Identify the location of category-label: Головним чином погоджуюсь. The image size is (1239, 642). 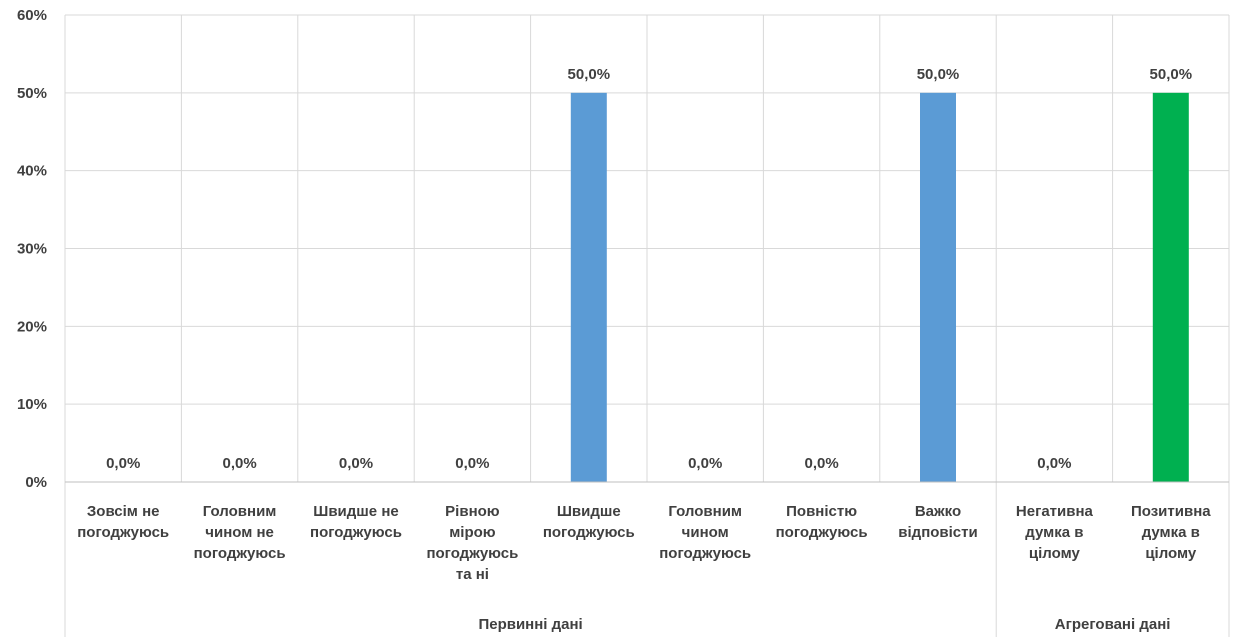
(705, 532).